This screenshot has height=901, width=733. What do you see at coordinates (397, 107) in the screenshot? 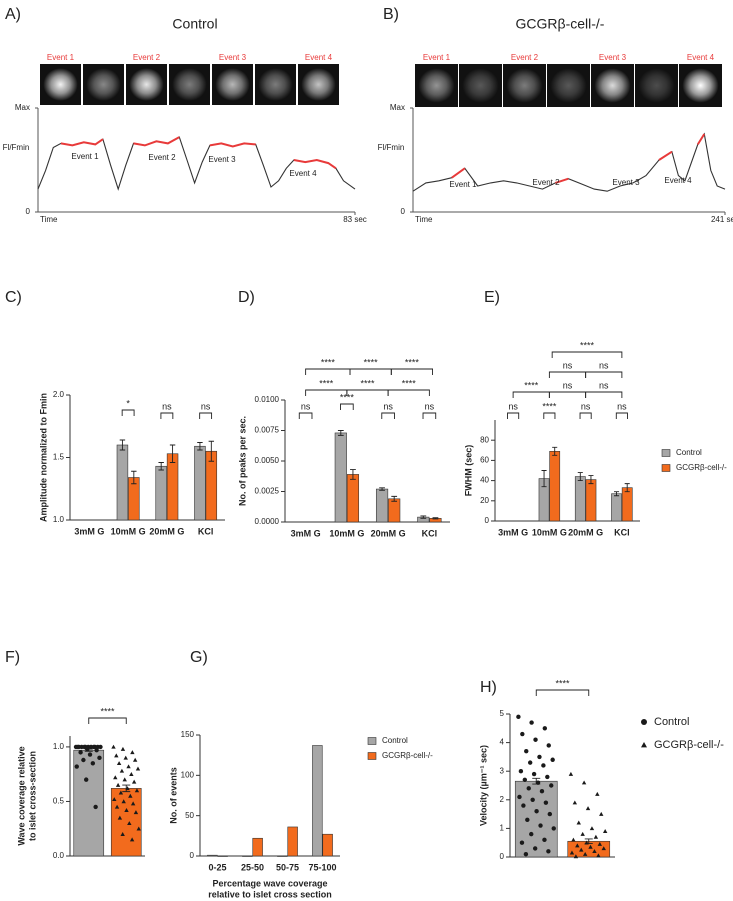
I see `y-tick-label: Max` at bounding box center [397, 107].